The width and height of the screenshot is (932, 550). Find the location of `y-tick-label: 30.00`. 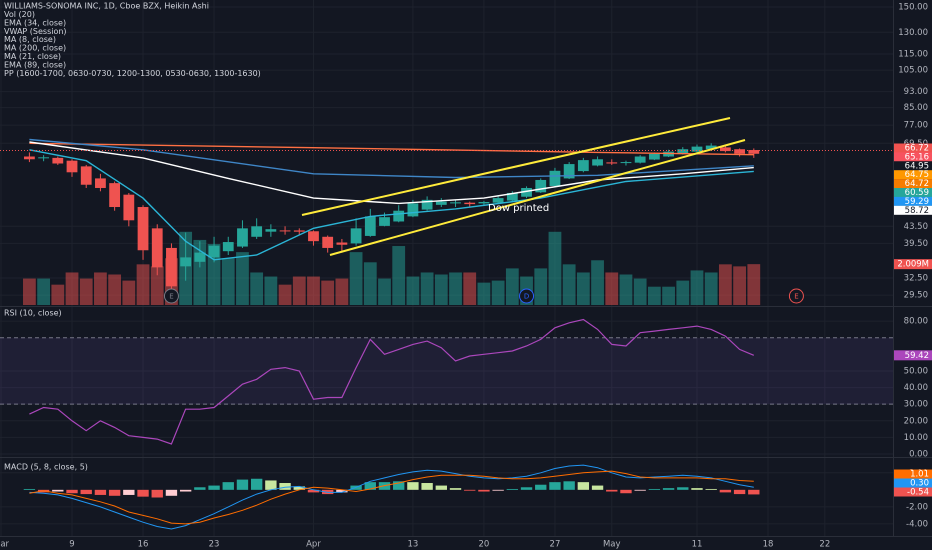

y-tick-label: 30.00 is located at coordinates (916, 405).